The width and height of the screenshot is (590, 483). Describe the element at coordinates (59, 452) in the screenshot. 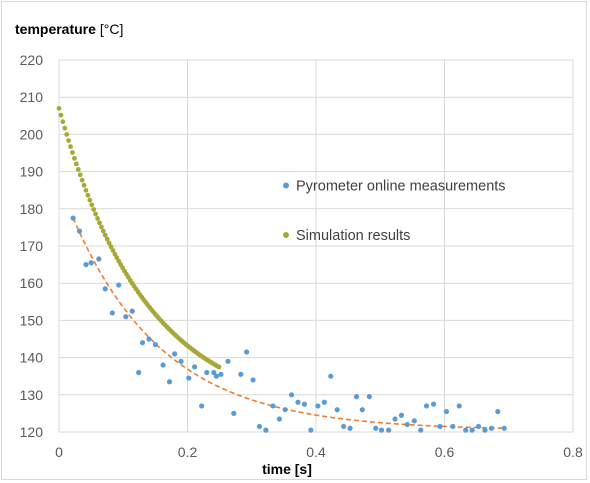

I see `x-tick-label: 0` at that location.